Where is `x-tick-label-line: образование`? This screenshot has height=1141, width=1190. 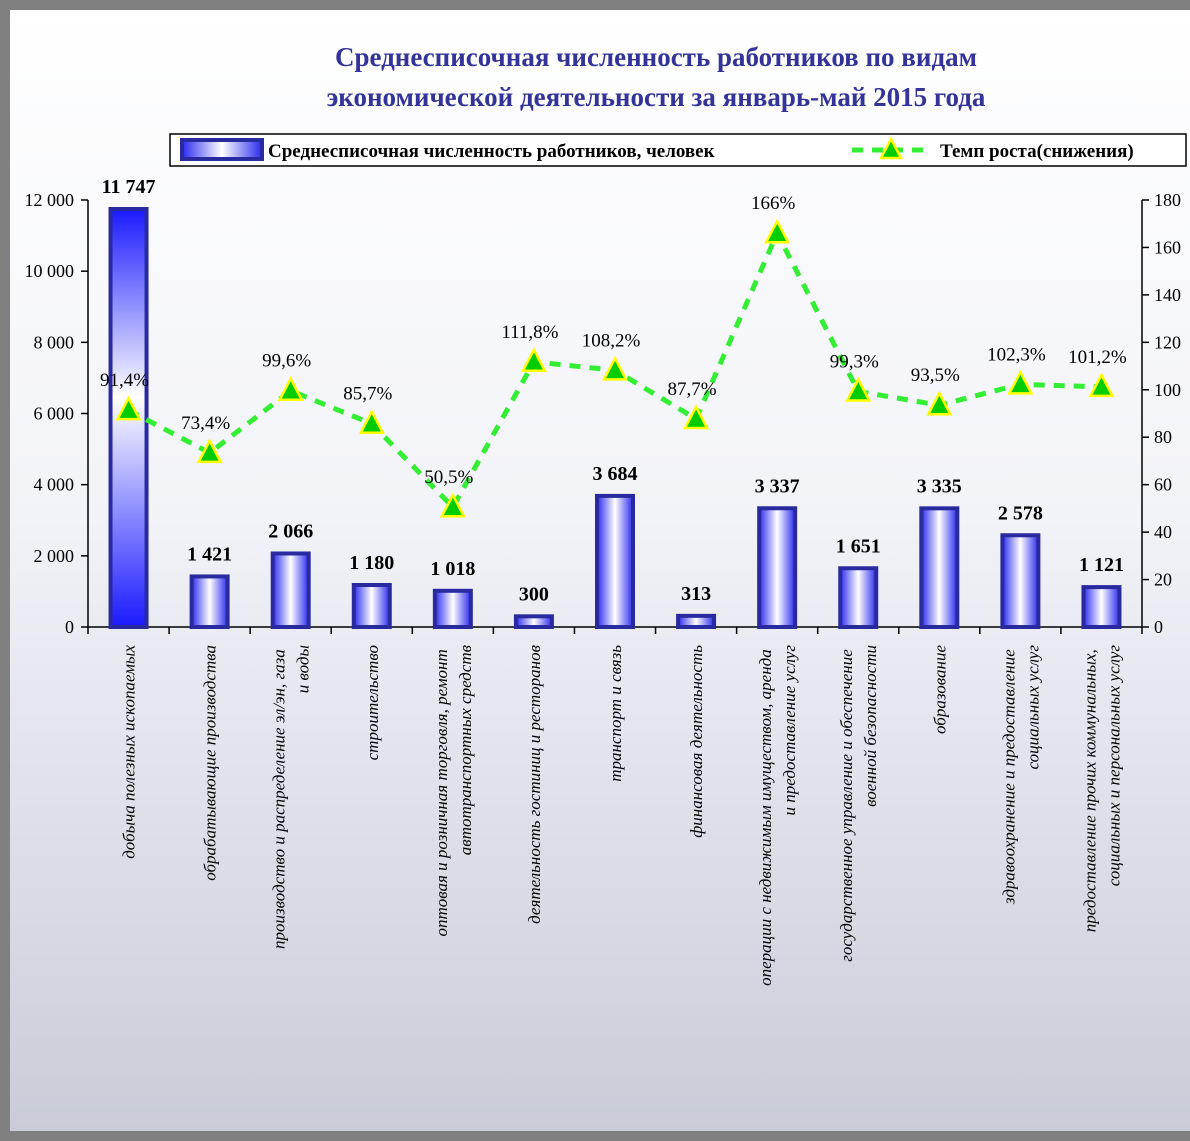
x-tick-label-line: образование is located at coordinates (939, 689).